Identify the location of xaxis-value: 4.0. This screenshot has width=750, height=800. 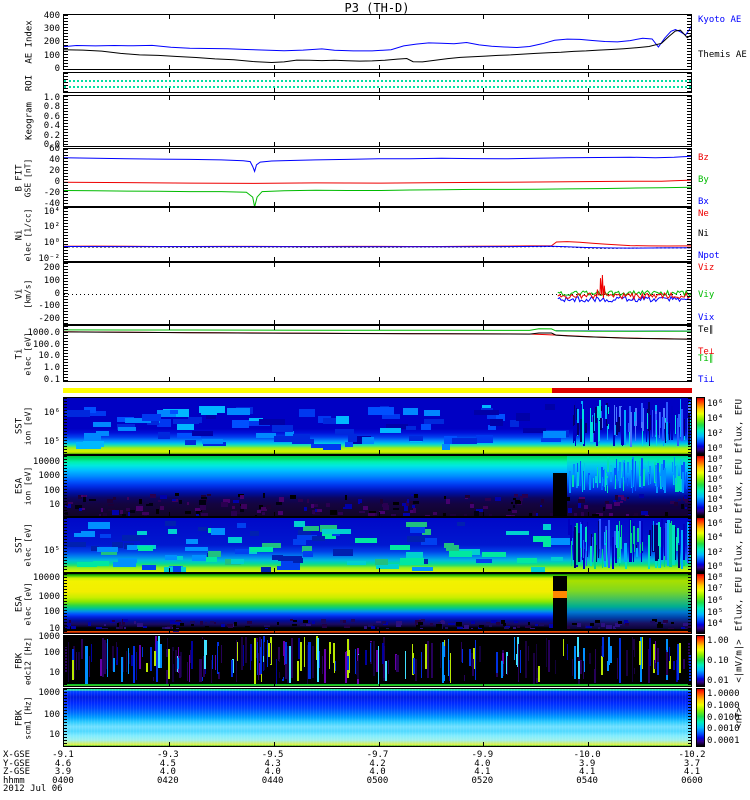
(272, 772).